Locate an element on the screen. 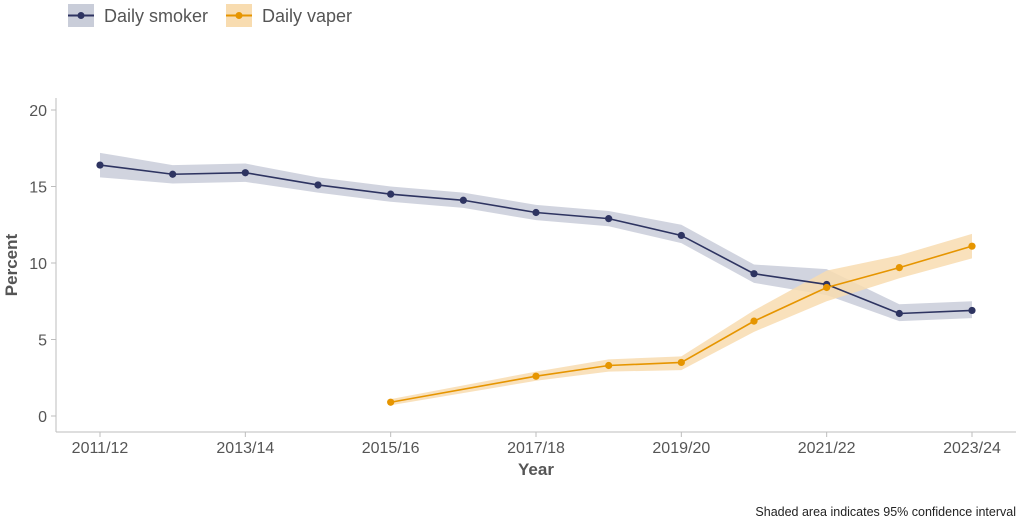 This screenshot has width=1024, height=523. x-axis-title: Year is located at coordinates (536, 469).